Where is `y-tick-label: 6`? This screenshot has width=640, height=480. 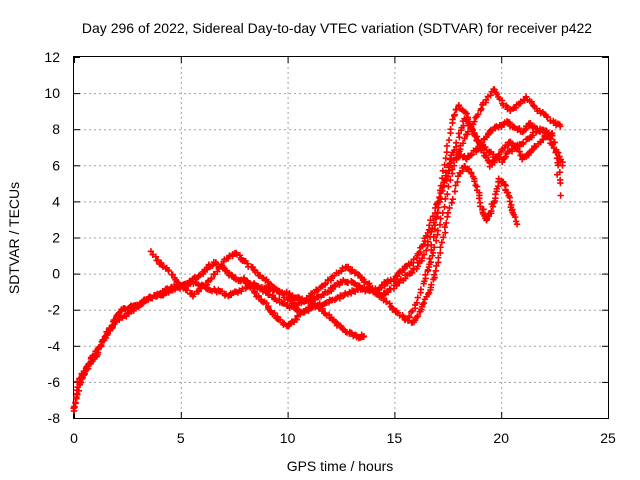
y-tick-label: 6 is located at coordinates (56, 165).